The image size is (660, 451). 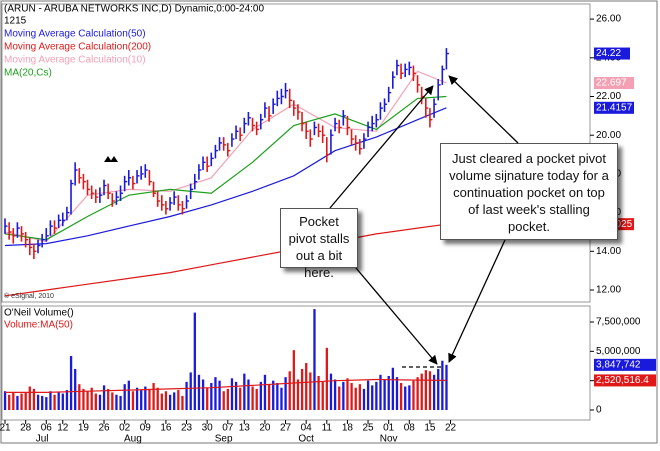 What do you see at coordinates (114, 159) in the screenshot?
I see `marker` at bounding box center [114, 159].